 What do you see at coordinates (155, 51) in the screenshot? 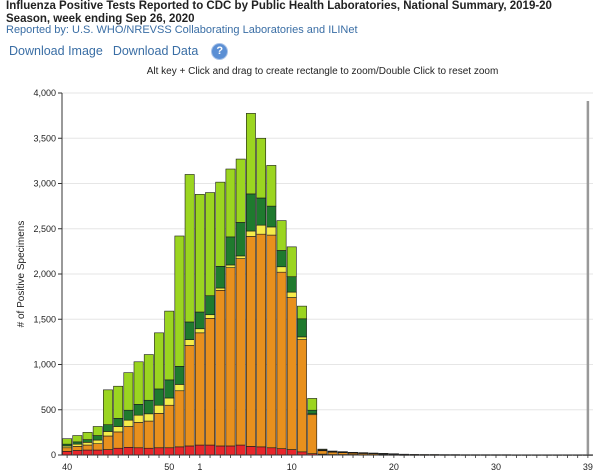
I see `download-data-link: Download Data` at bounding box center [155, 51].